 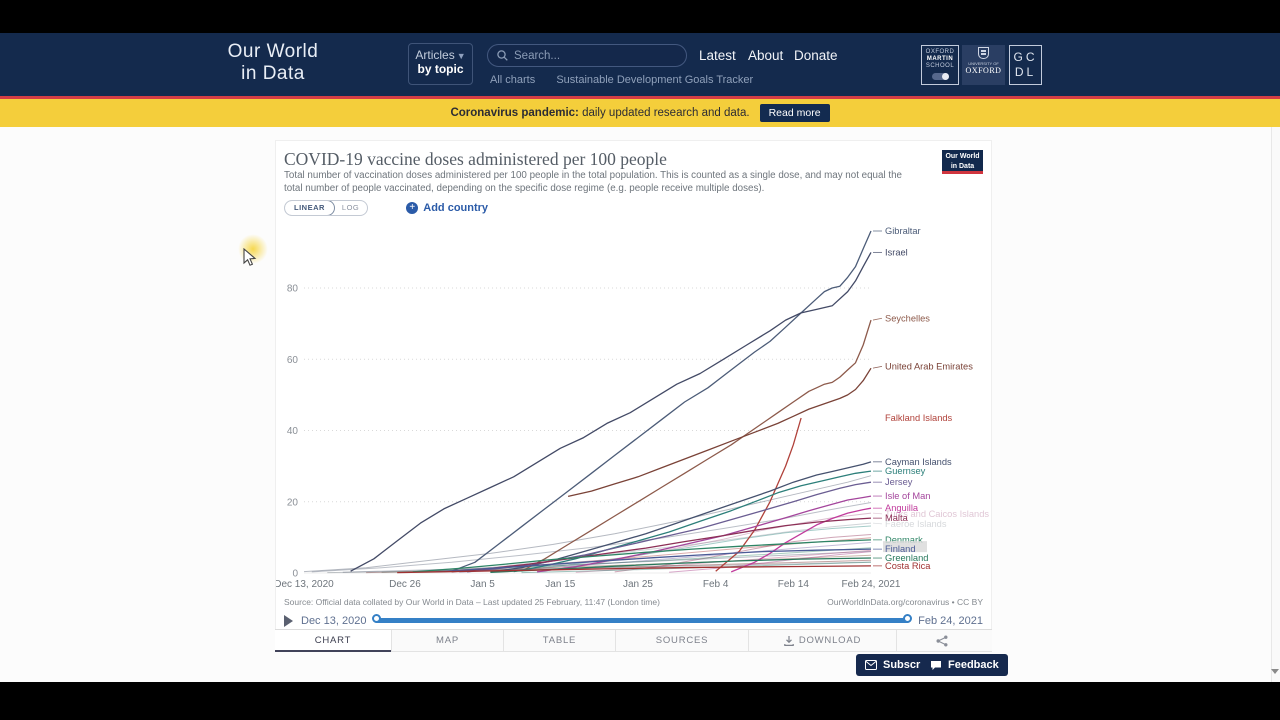 What do you see at coordinates (447, 641) in the screenshot?
I see `tab-map: MAP` at bounding box center [447, 641].